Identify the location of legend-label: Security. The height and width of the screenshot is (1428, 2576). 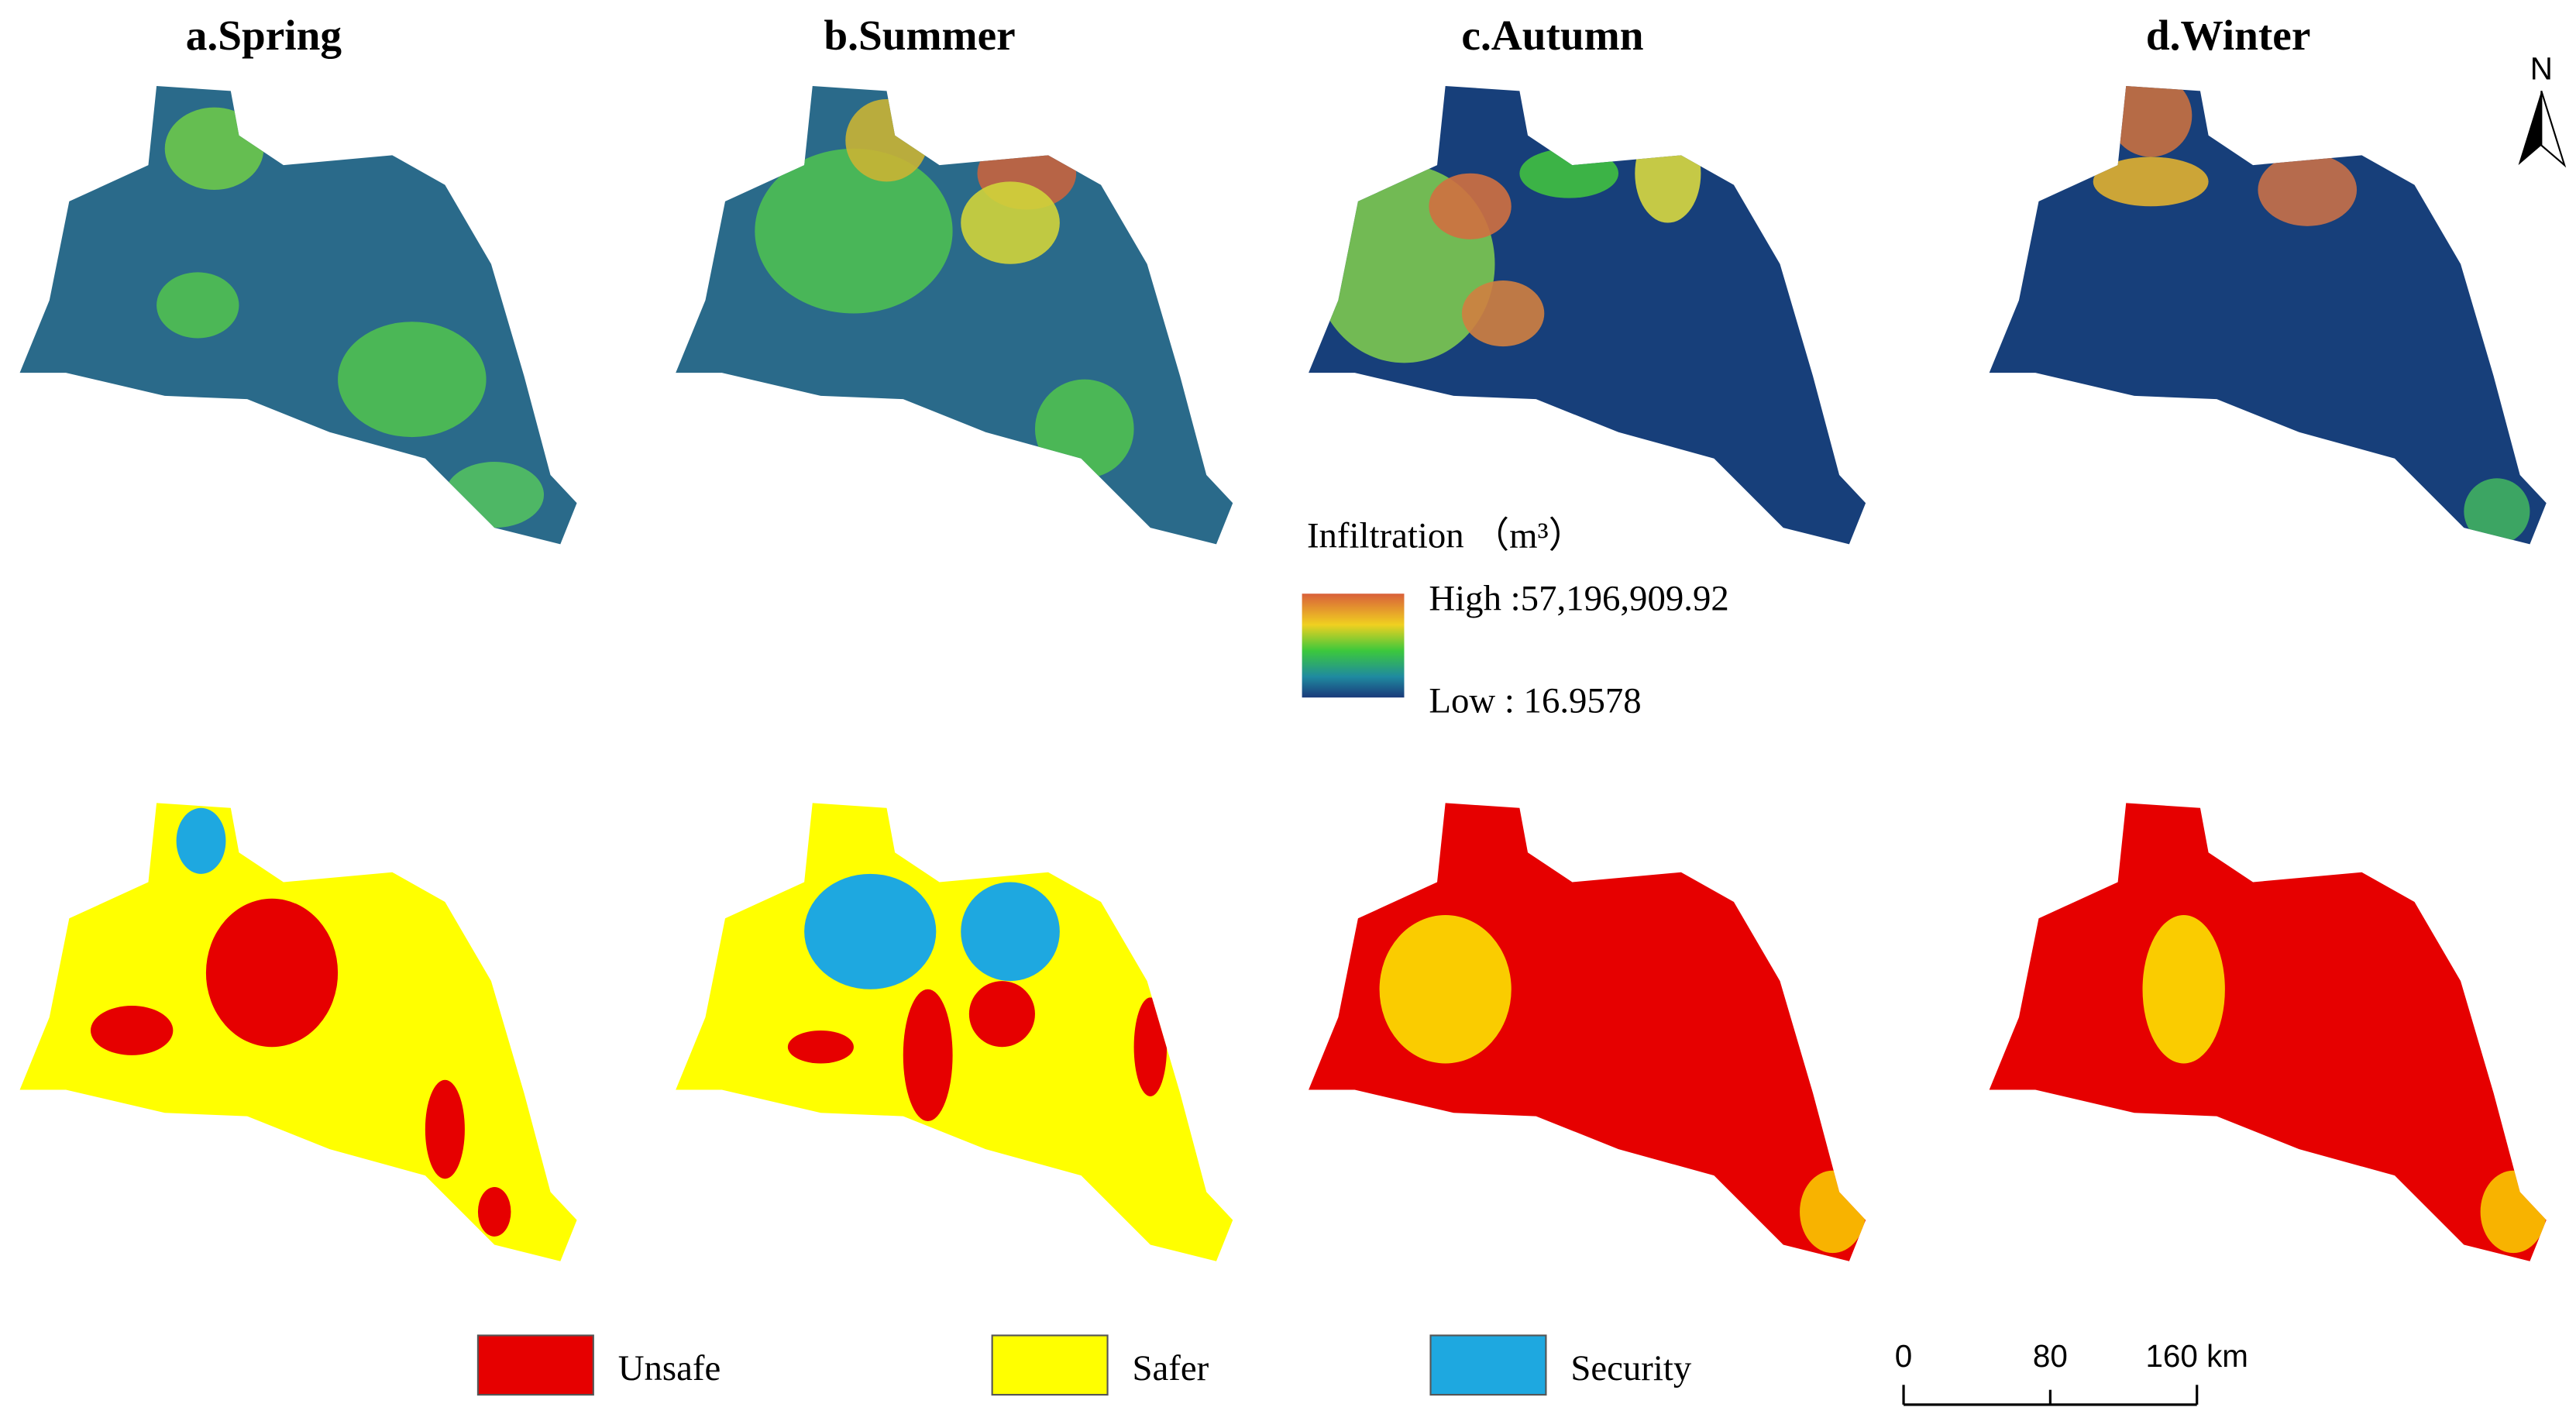
(1631, 1368).